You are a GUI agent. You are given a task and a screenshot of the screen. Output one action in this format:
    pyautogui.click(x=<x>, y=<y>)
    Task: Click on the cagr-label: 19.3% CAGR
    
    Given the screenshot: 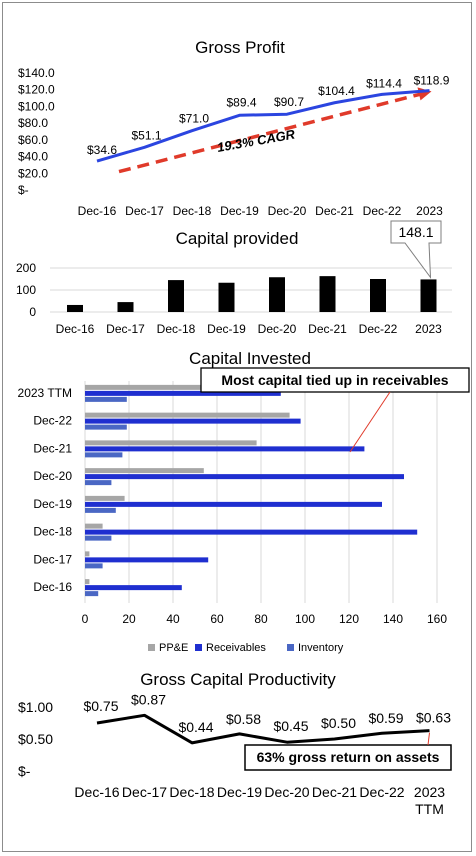 What is the action you would take?
    pyautogui.click(x=256, y=140)
    